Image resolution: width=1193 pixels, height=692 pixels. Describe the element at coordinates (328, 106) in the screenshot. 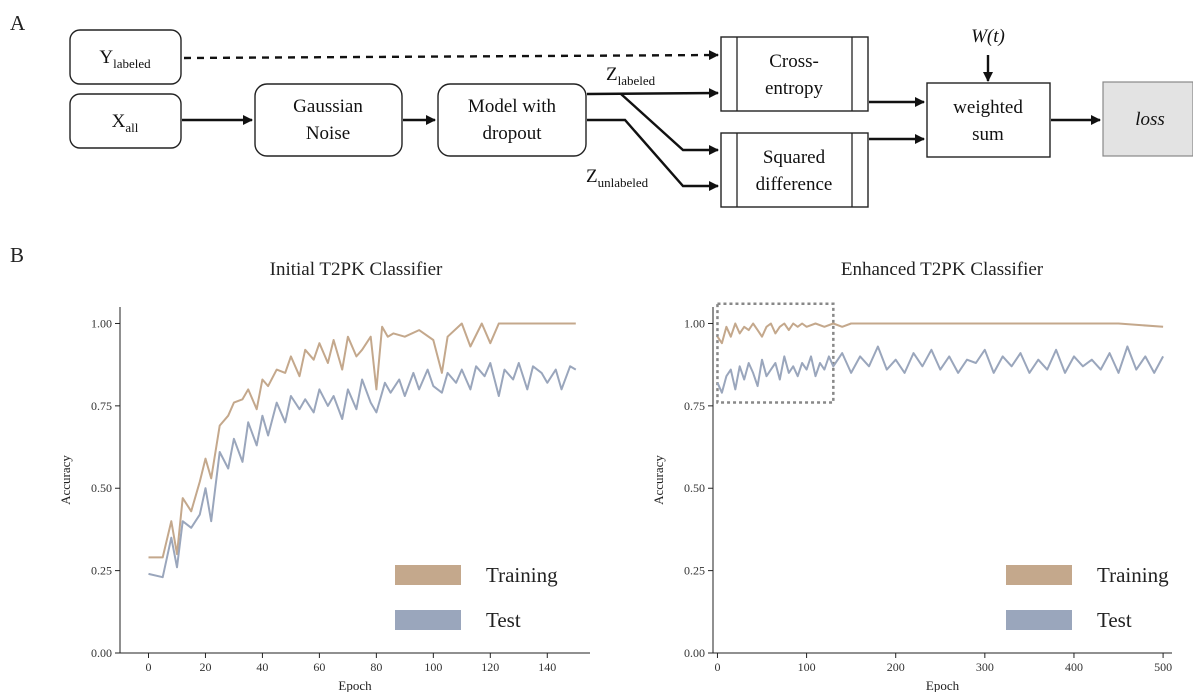

I see `gaussian-noise-line1: Gaussian` at that location.